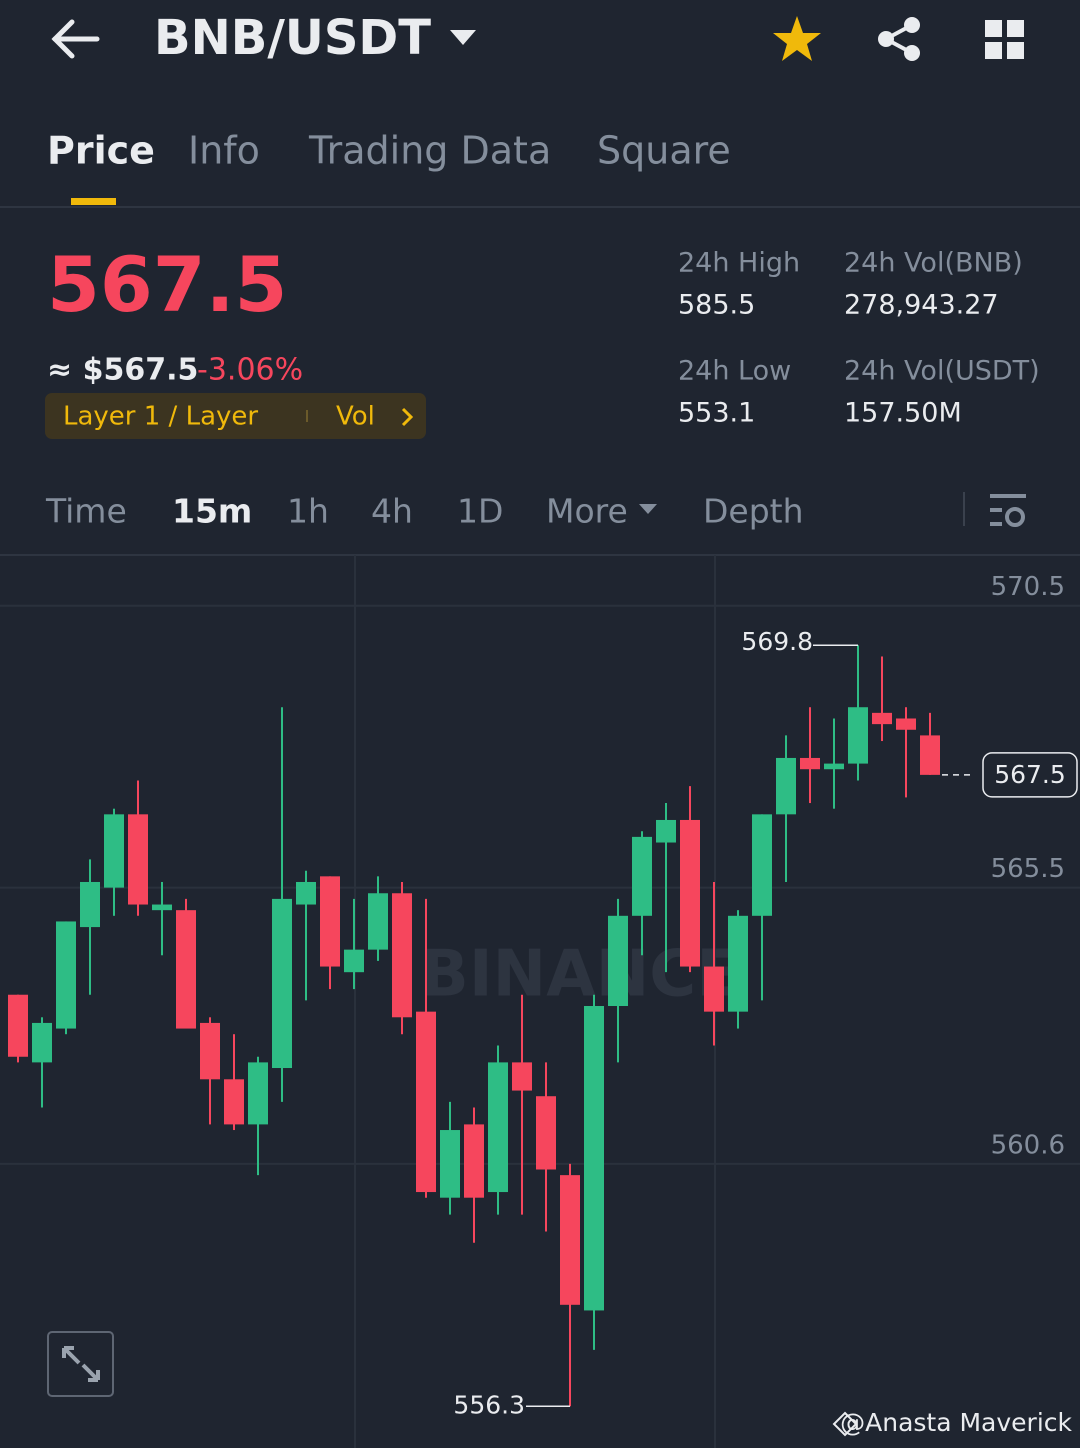 The image size is (1080, 1448). Describe the element at coordinates (250, 370) in the screenshot. I see `price-change: -3.06%` at that location.